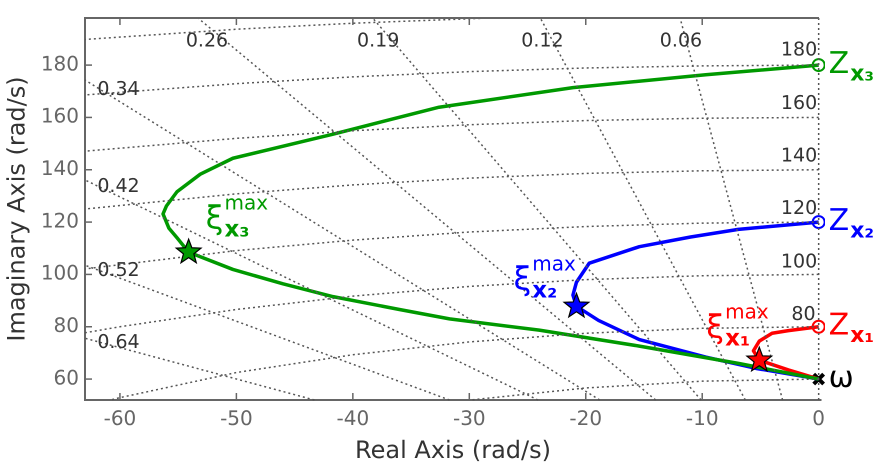 This screenshot has height=470, width=883. Describe the element at coordinates (799, 208) in the screenshot. I see `annotation: 120` at that location.